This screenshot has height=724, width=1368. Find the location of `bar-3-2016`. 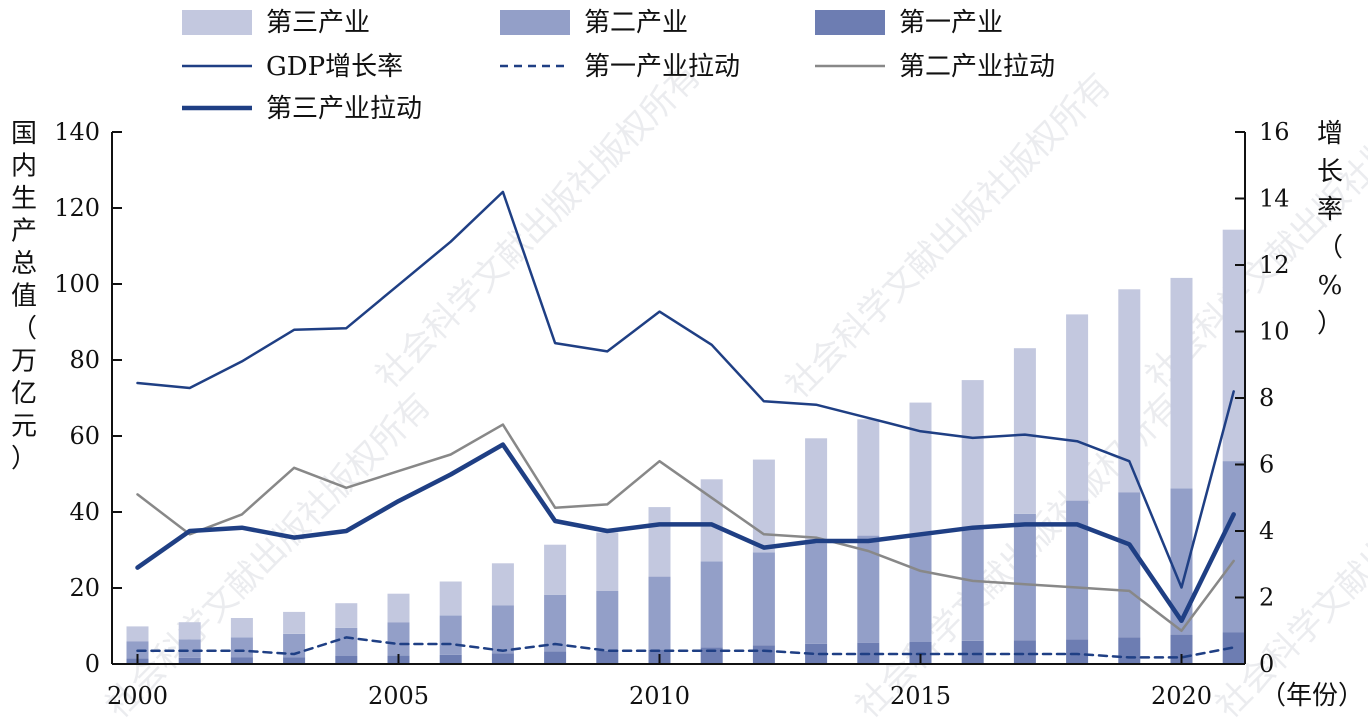

bar-3-2016 is located at coordinates (972, 454).